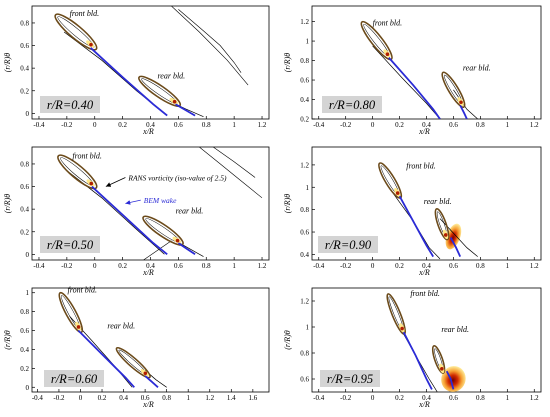 This screenshot has width=550, height=417. What do you see at coordinates (28, 293) in the screenshot?
I see `y-tick-label: 1` at bounding box center [28, 293].